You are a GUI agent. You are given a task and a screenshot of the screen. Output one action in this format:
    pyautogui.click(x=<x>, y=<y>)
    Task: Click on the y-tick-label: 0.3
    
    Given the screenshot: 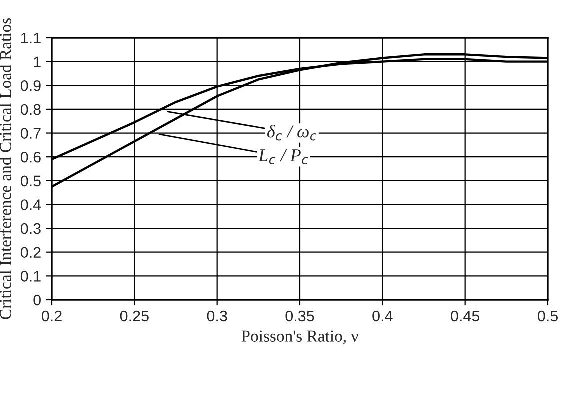 What is the action you would take?
    pyautogui.click(x=30, y=228)
    